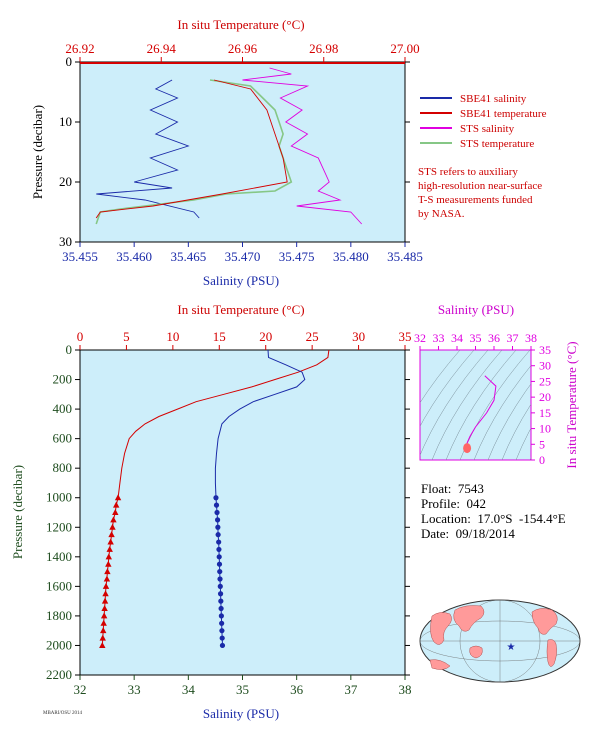 This screenshot has height=736, width=601. I want to click on date: Date: 09/18/2014, so click(468, 533).